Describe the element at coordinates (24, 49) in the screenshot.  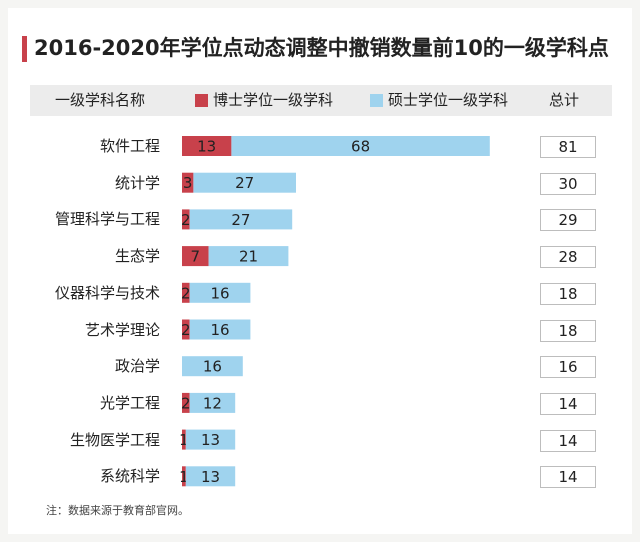
I see `title-accent-bar` at that location.